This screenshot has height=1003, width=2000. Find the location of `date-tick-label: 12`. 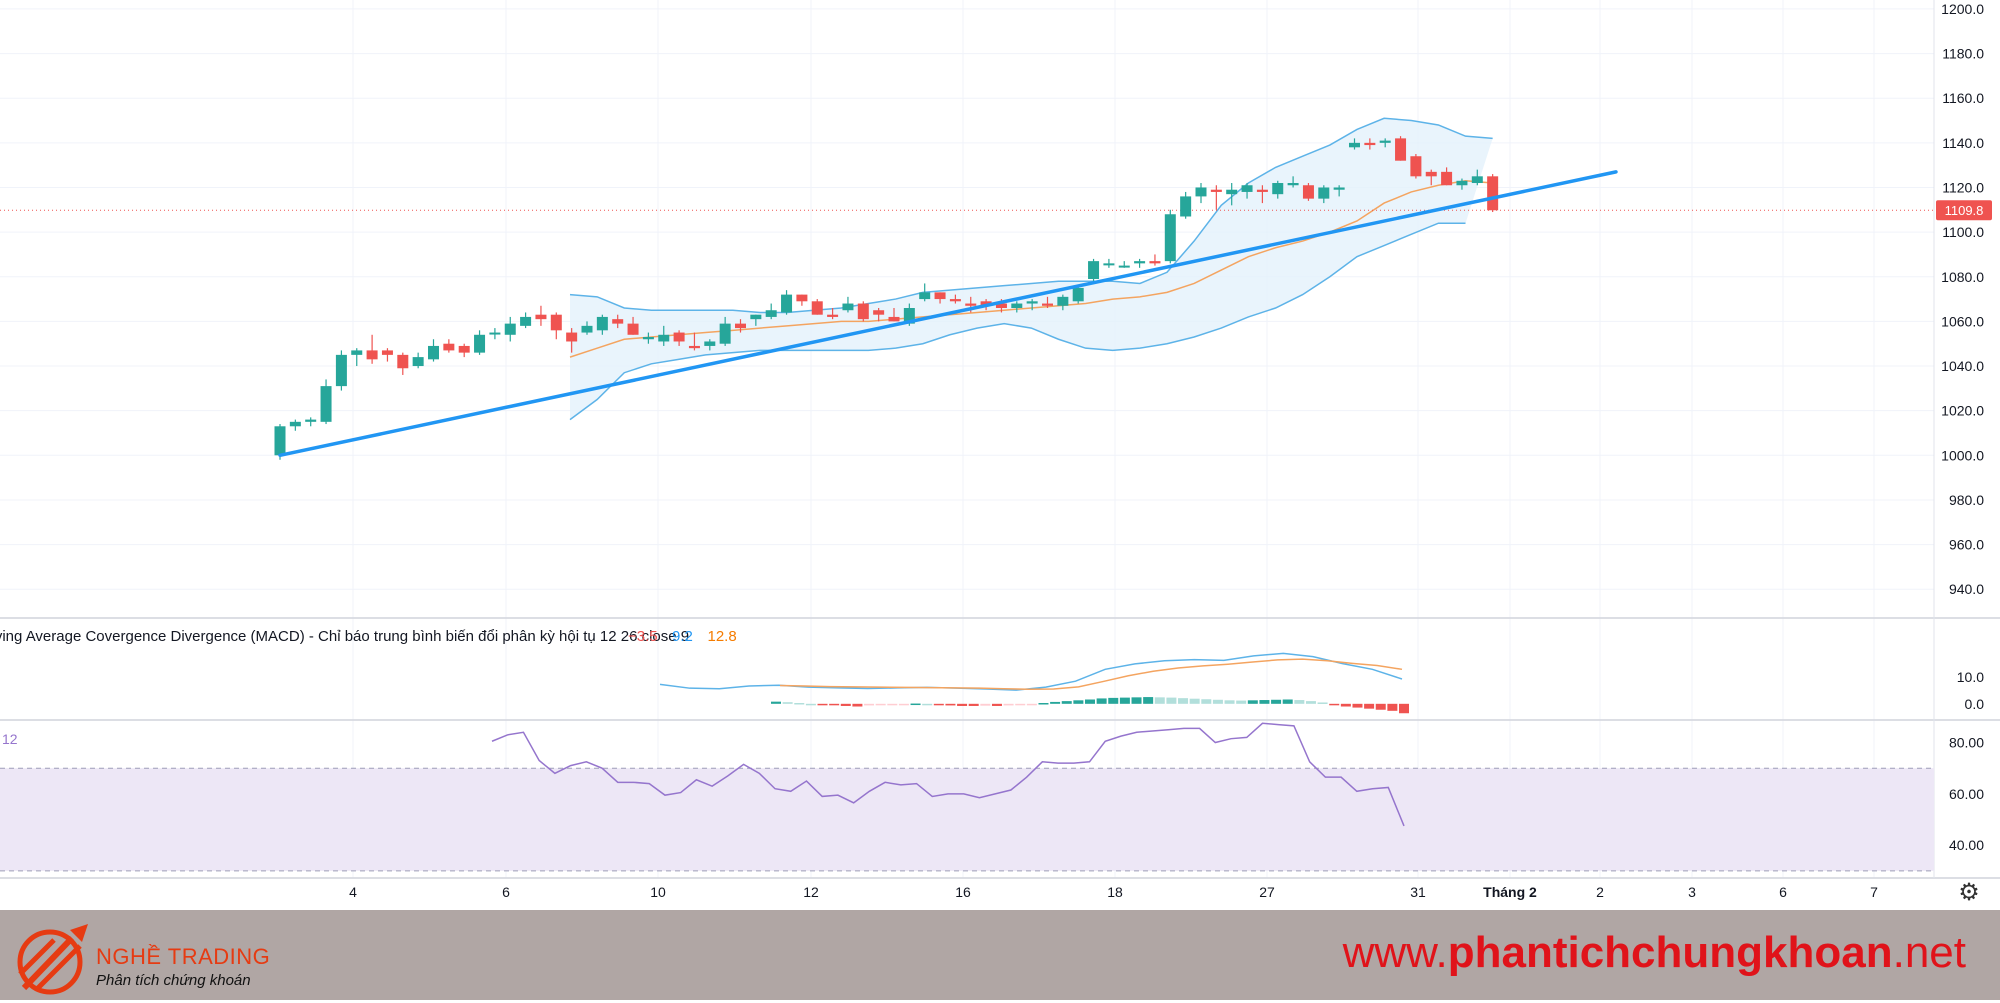

date-tick-label: 12 is located at coordinates (811, 892).